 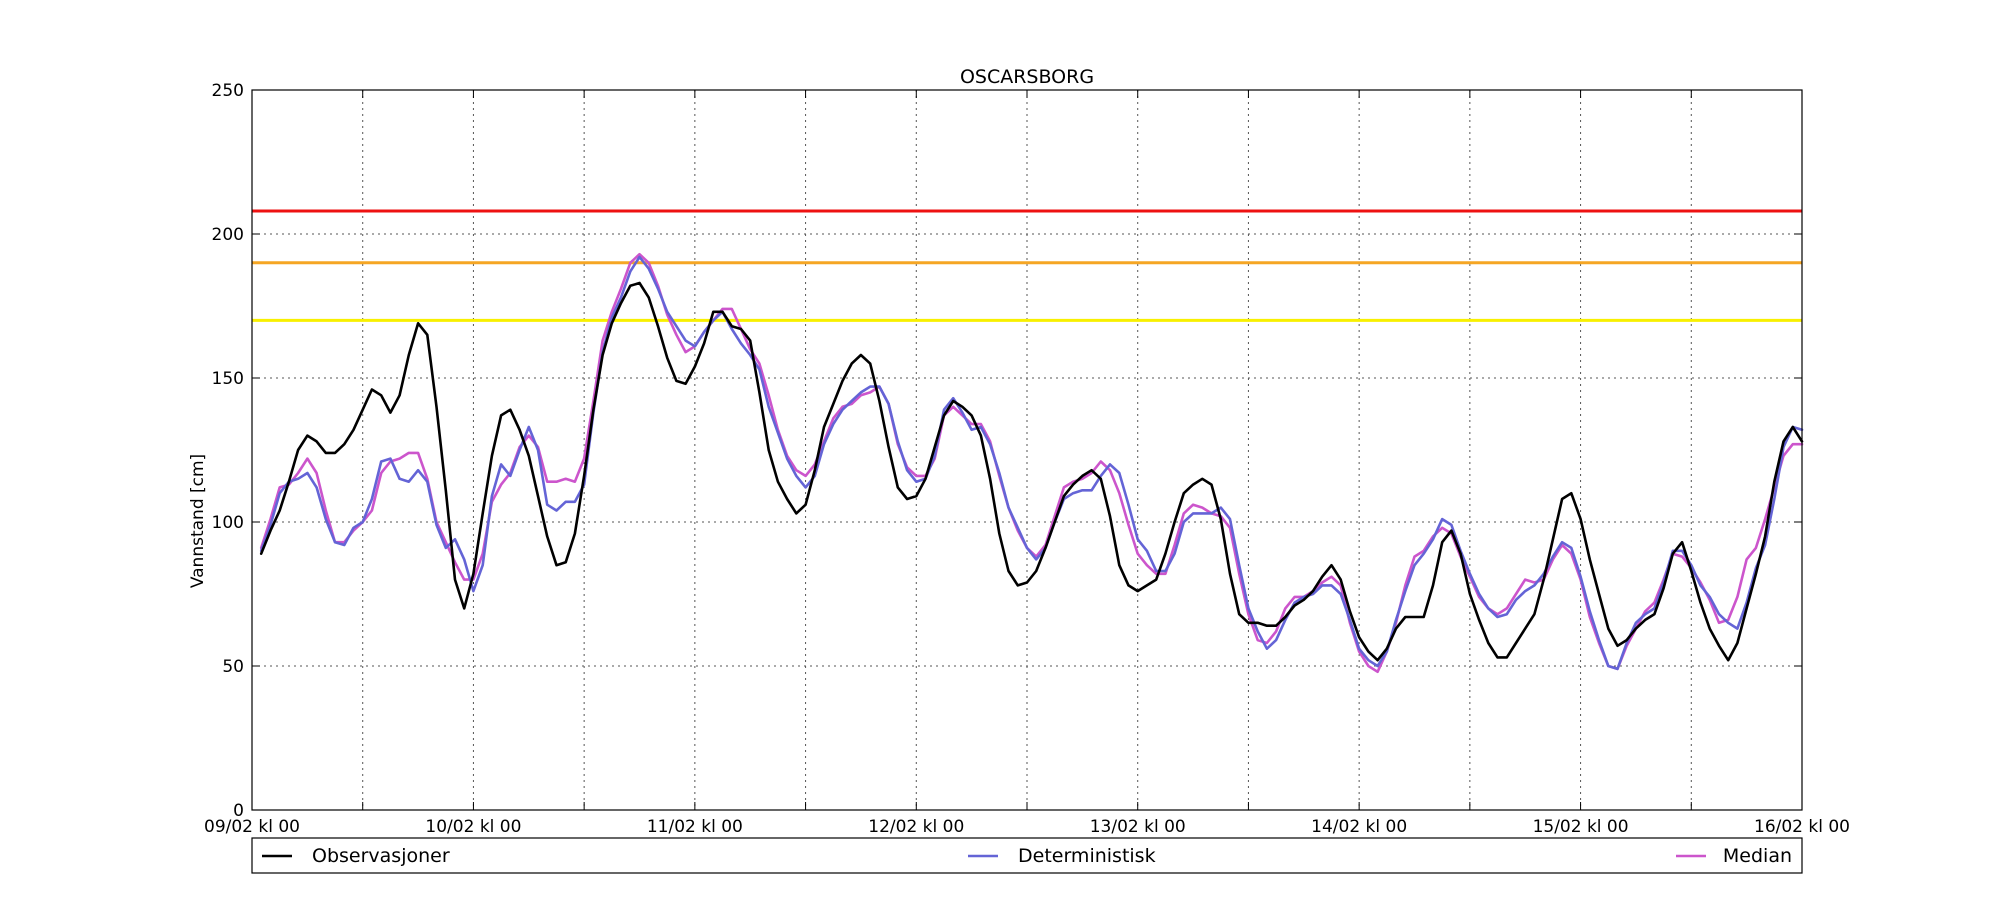 What do you see at coordinates (1027, 77) in the screenshot?
I see `chart-title: OSCARSBORG` at bounding box center [1027, 77].